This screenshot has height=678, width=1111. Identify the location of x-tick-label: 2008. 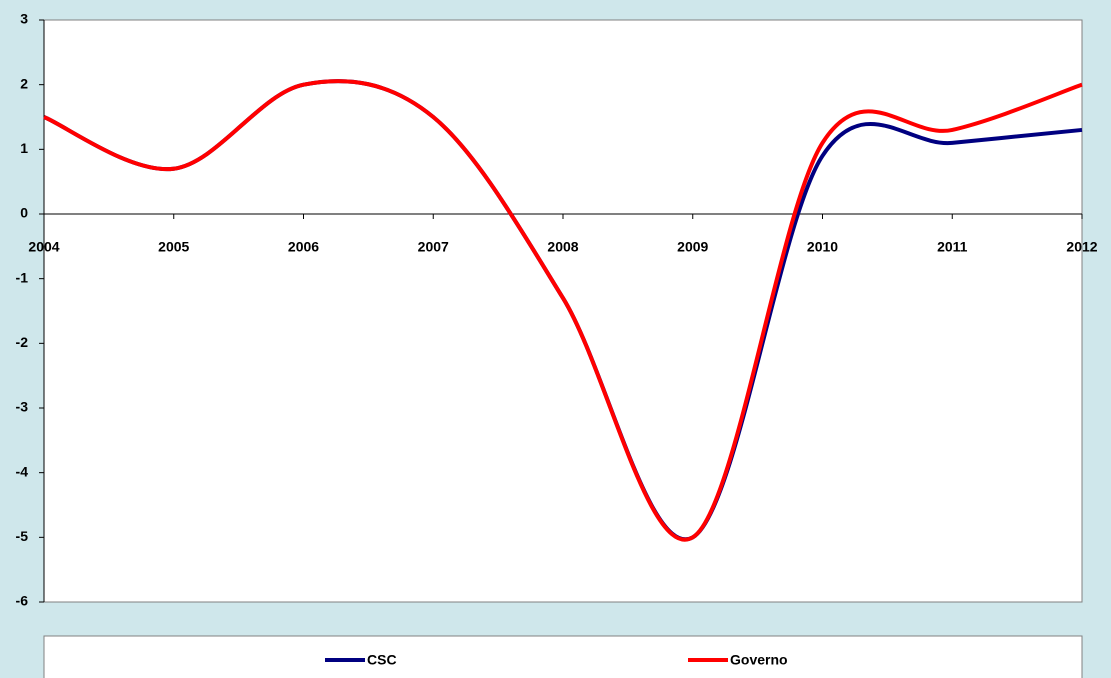
(562, 247).